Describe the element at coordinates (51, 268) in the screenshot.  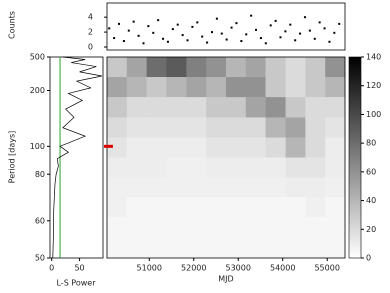
I see `x-tick-label: 0` at that location.